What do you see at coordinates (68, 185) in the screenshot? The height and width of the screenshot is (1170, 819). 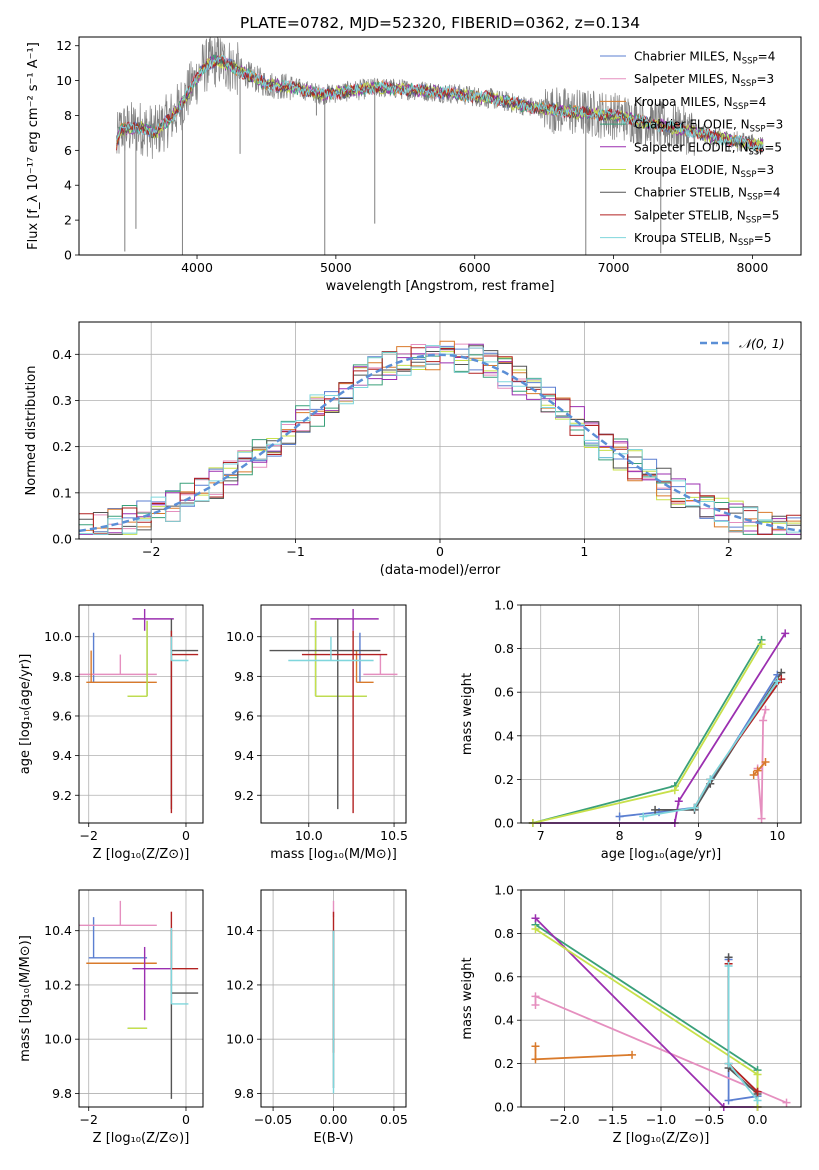 I see `y-tick-label: 4` at bounding box center [68, 185].